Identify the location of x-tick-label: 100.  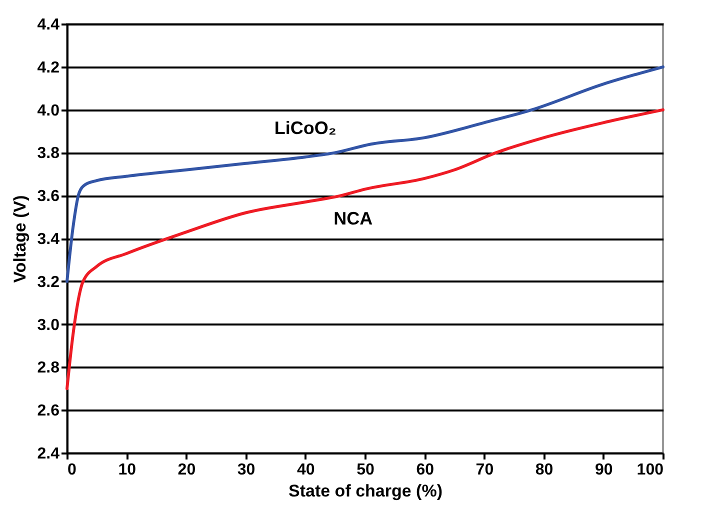
(650, 470).